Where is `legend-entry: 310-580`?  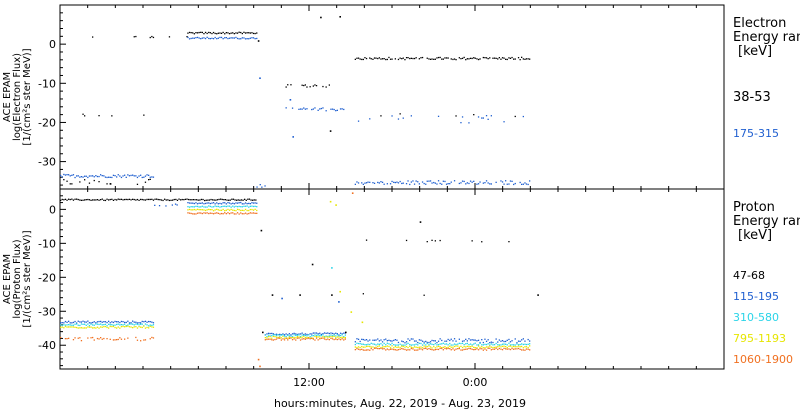 legend-entry: 310-580 is located at coordinates (756, 317).